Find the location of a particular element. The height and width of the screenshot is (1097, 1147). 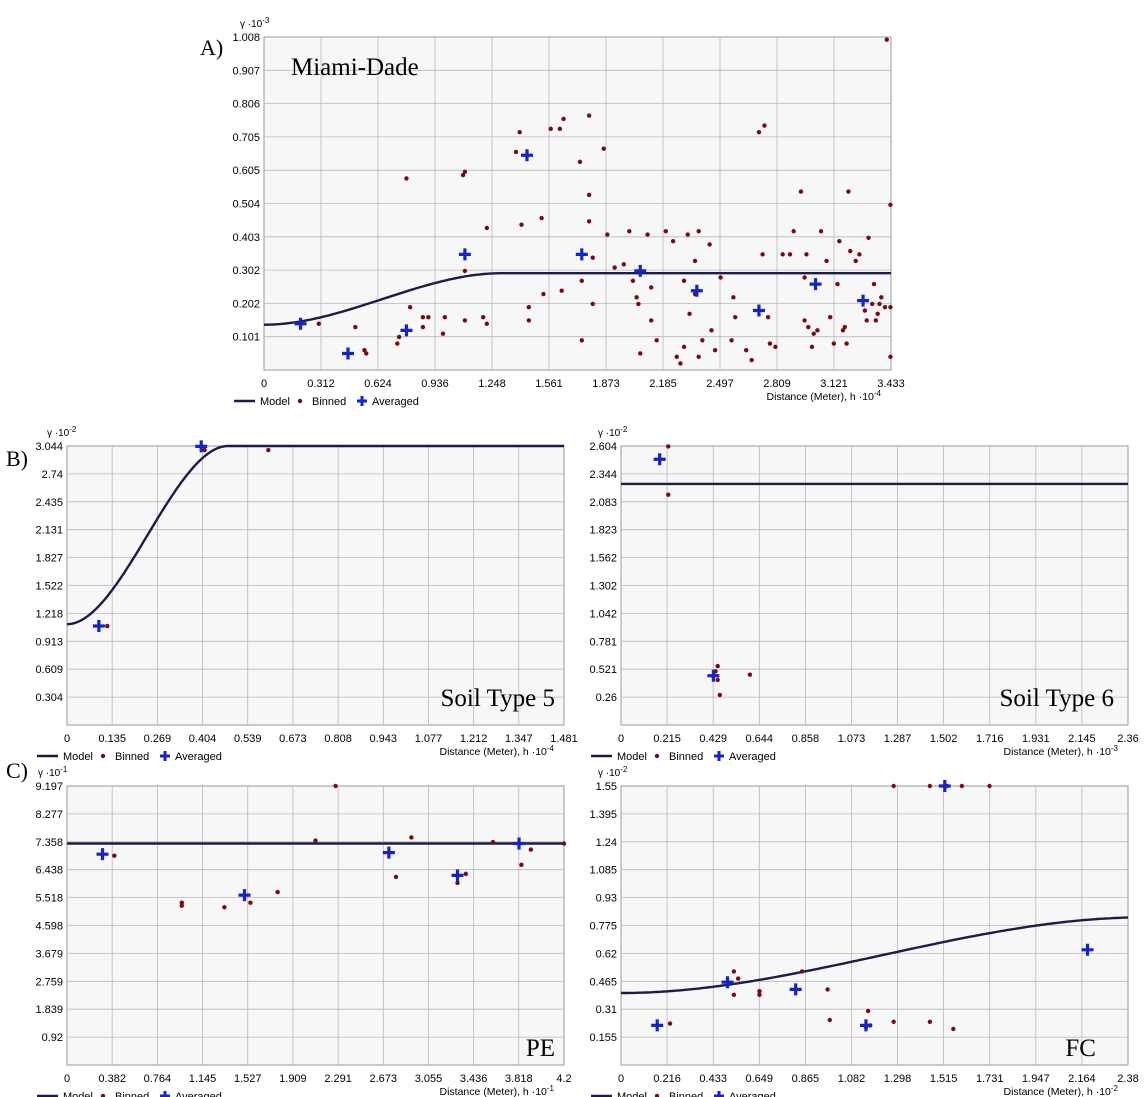

x-axis-label: Distance (Meter), h ·10-4 is located at coordinates (497, 751).